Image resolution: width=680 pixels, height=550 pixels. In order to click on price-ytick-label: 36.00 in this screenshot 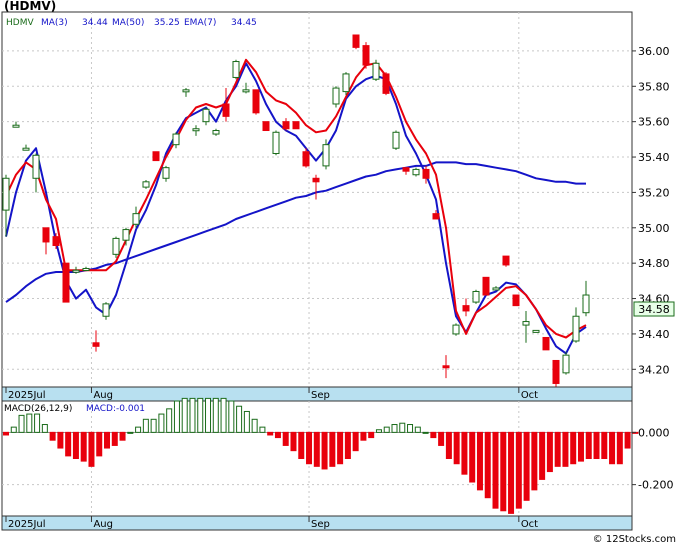, I will do `click(654, 51)`.